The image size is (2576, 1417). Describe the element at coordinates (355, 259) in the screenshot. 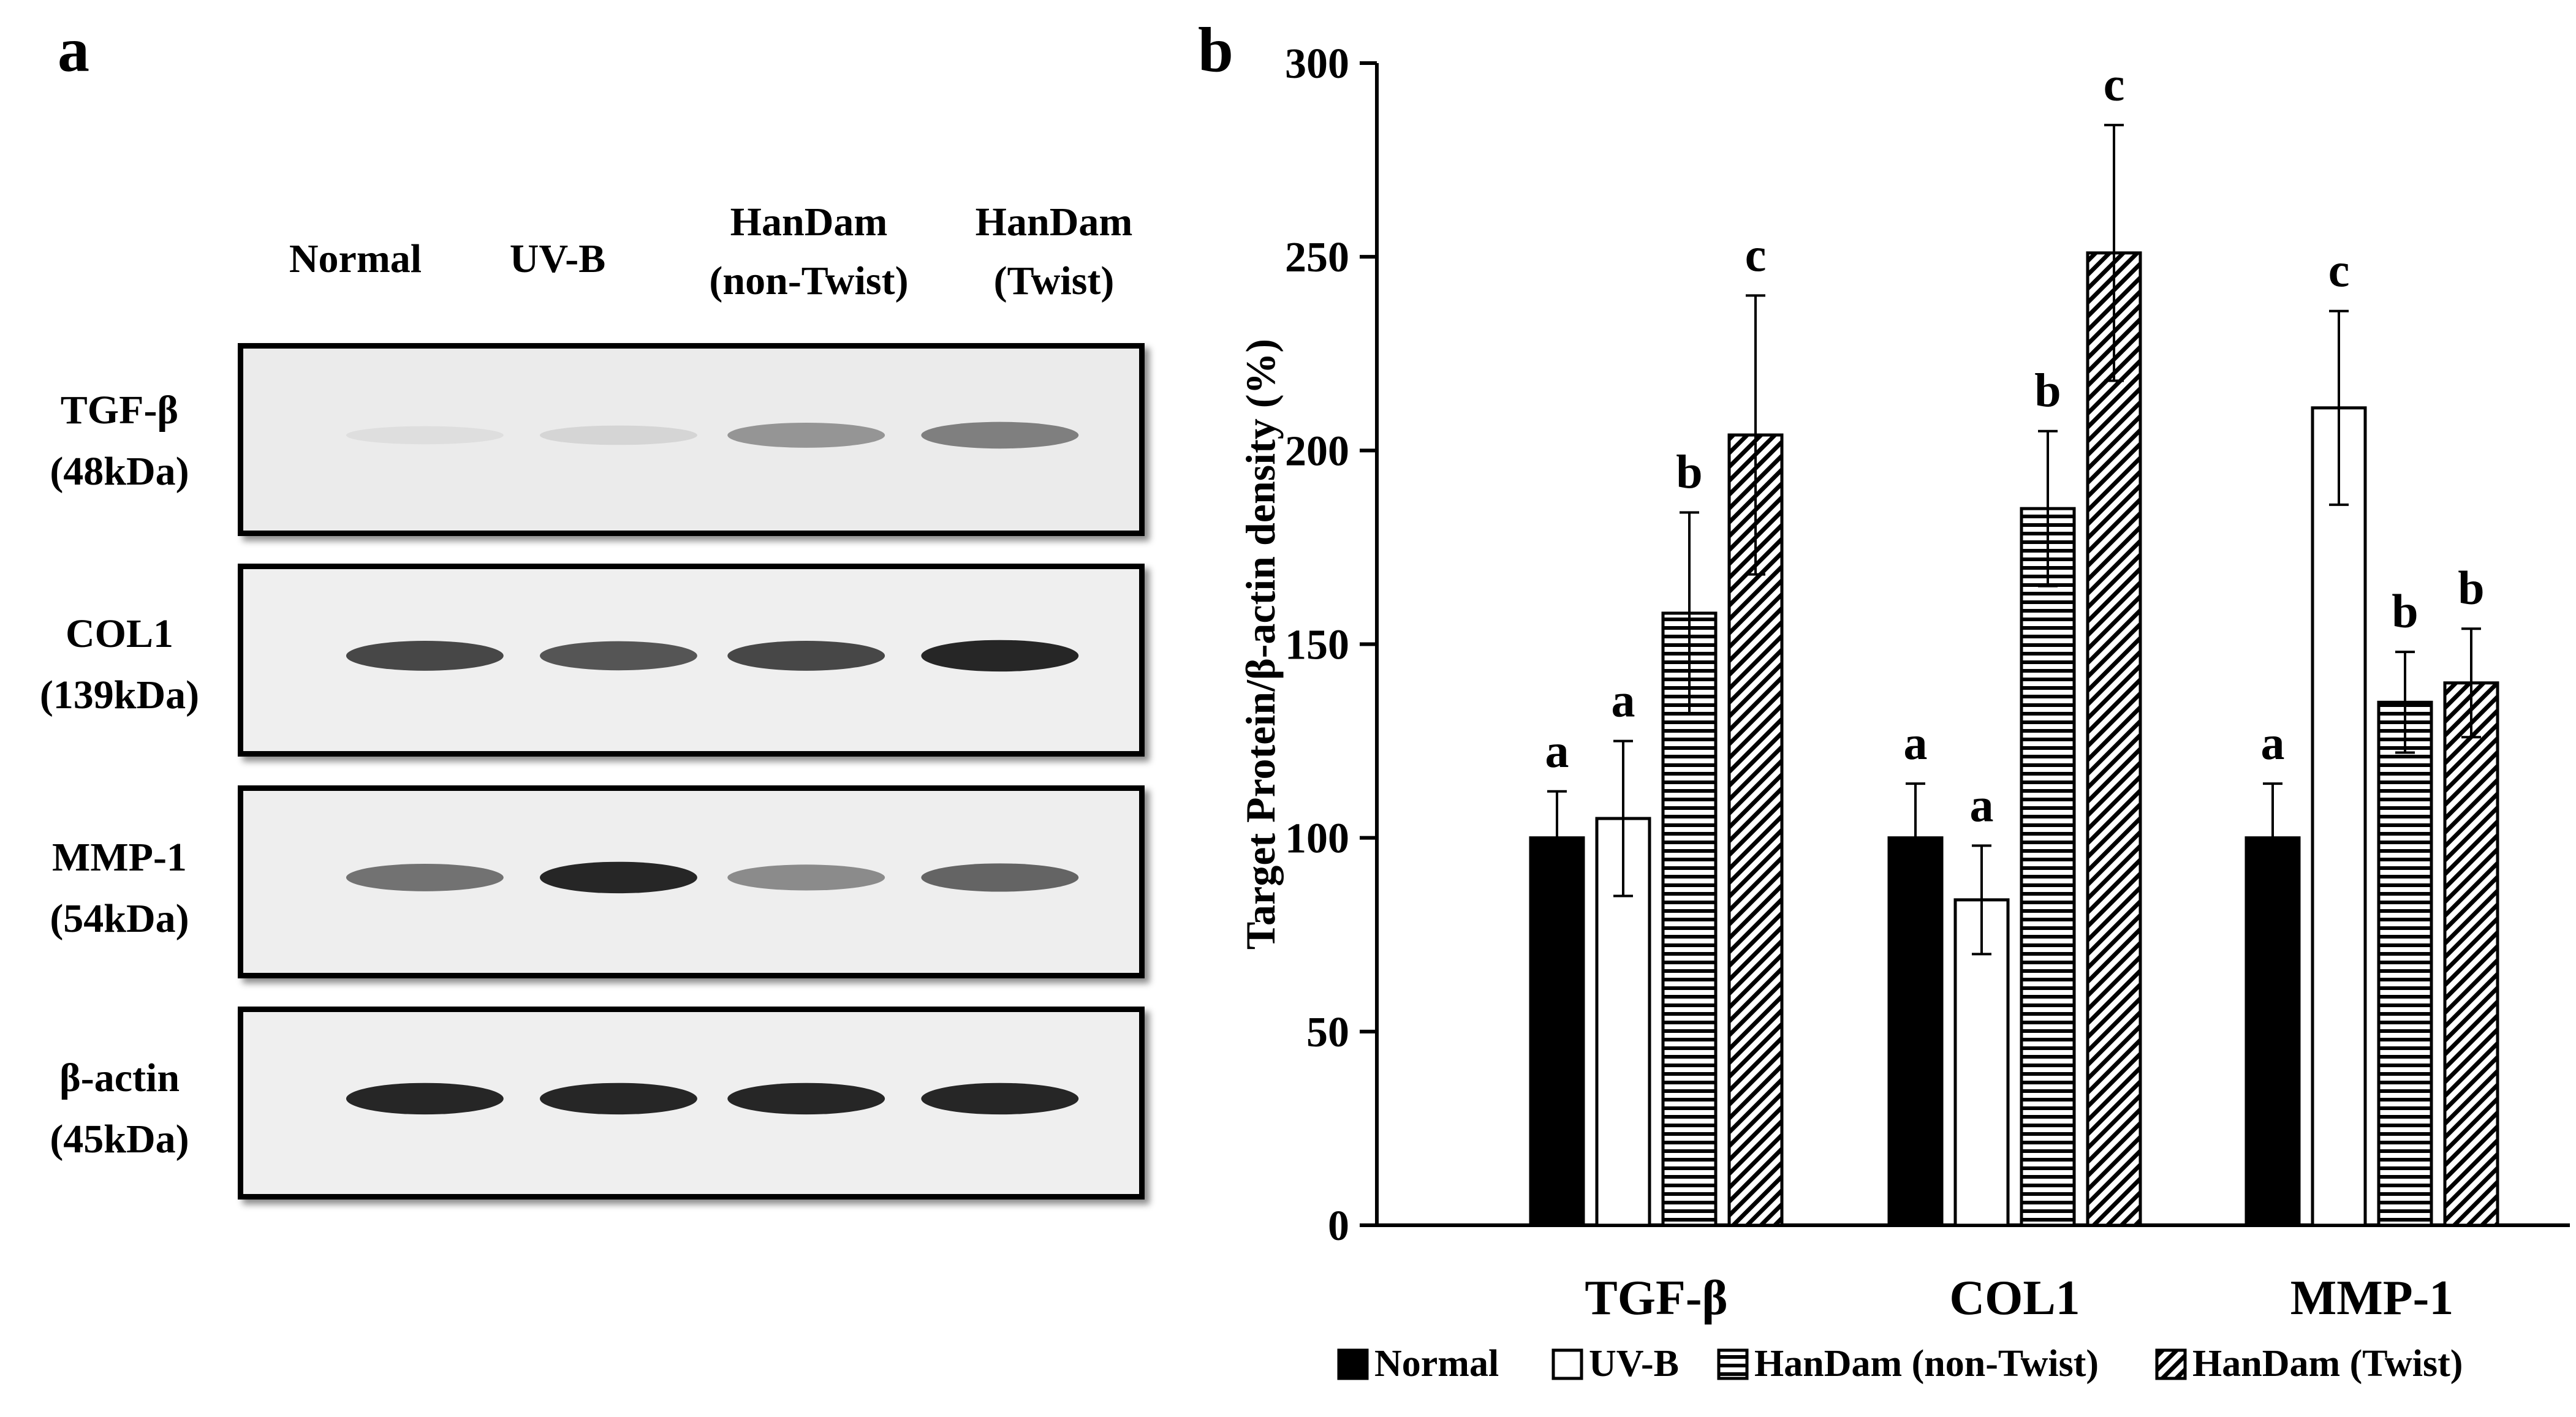

I see `lane-label-normal: Normal` at that location.